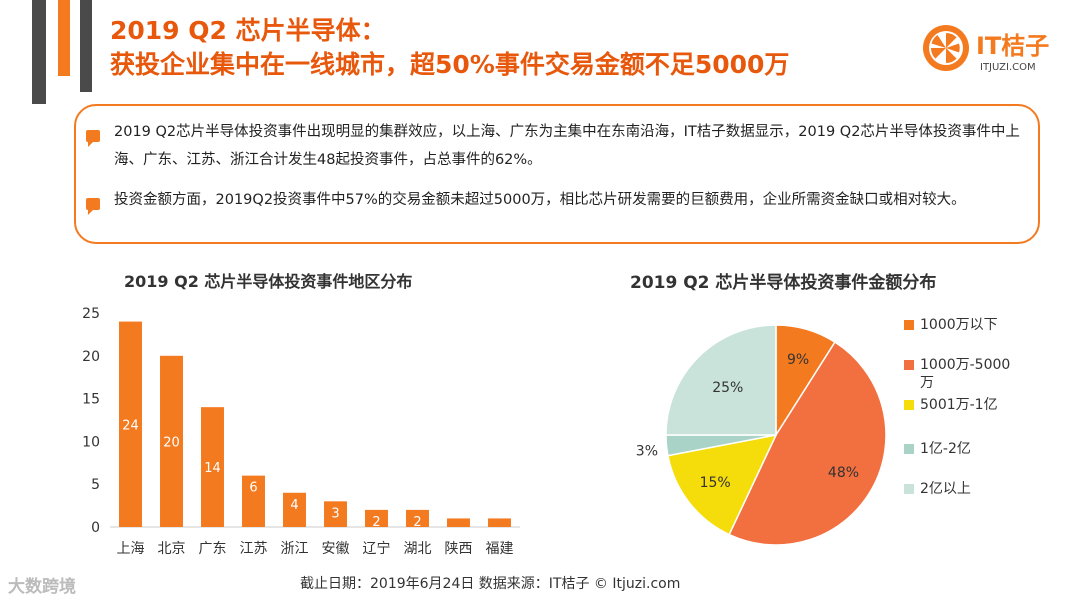 This screenshot has height=608, width=1080. I want to click on bar-data-label: 20, so click(171, 442).